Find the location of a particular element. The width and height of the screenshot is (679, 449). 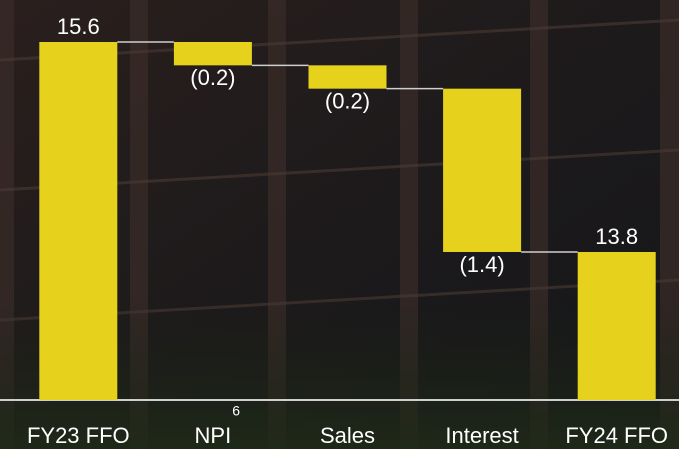

value-label: 13.8 is located at coordinates (616, 236).